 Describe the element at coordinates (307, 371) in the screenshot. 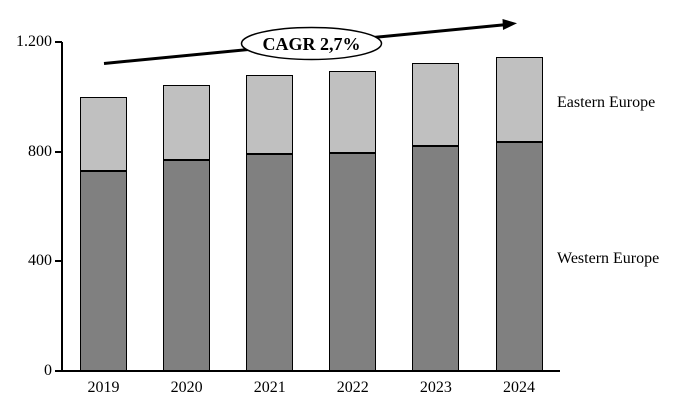

I see `x-axis-line` at that location.